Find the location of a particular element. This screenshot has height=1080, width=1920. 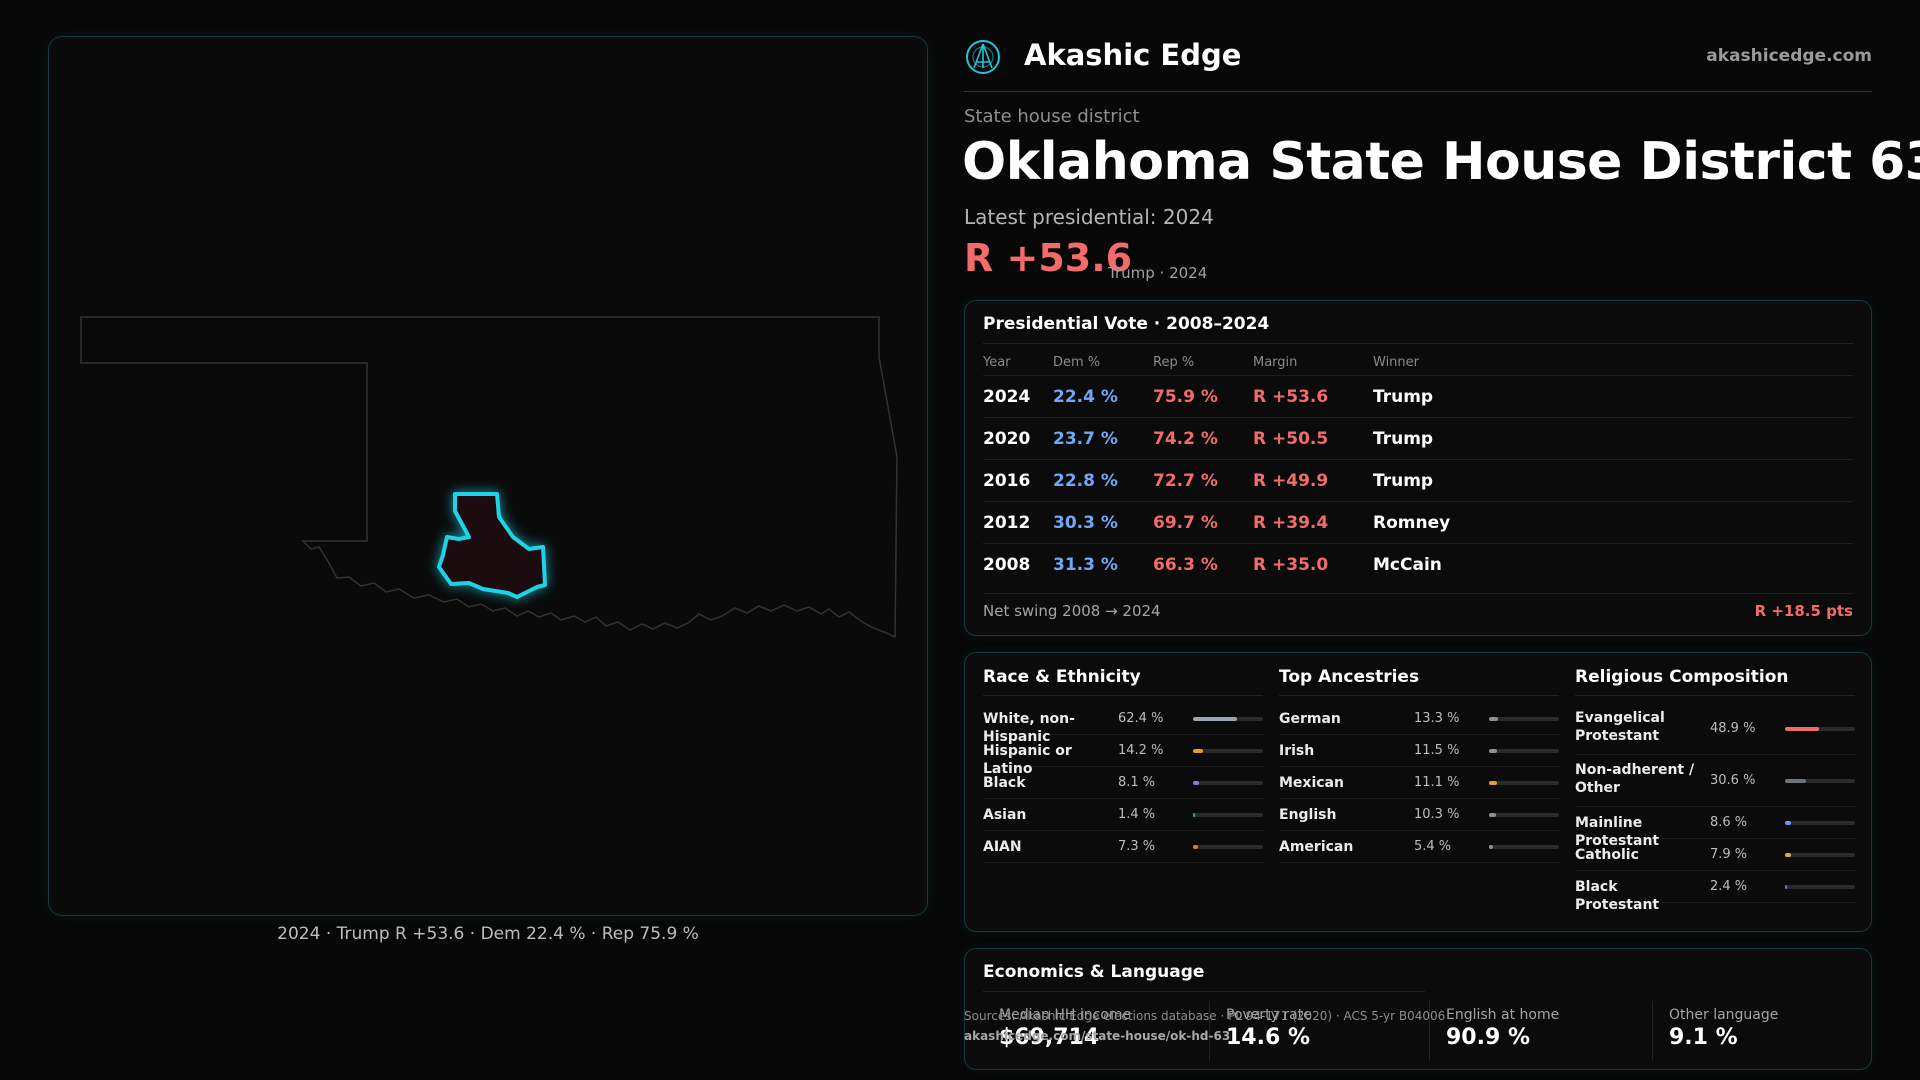

list-item: Mexican 11.1 % is located at coordinates (1419, 783).